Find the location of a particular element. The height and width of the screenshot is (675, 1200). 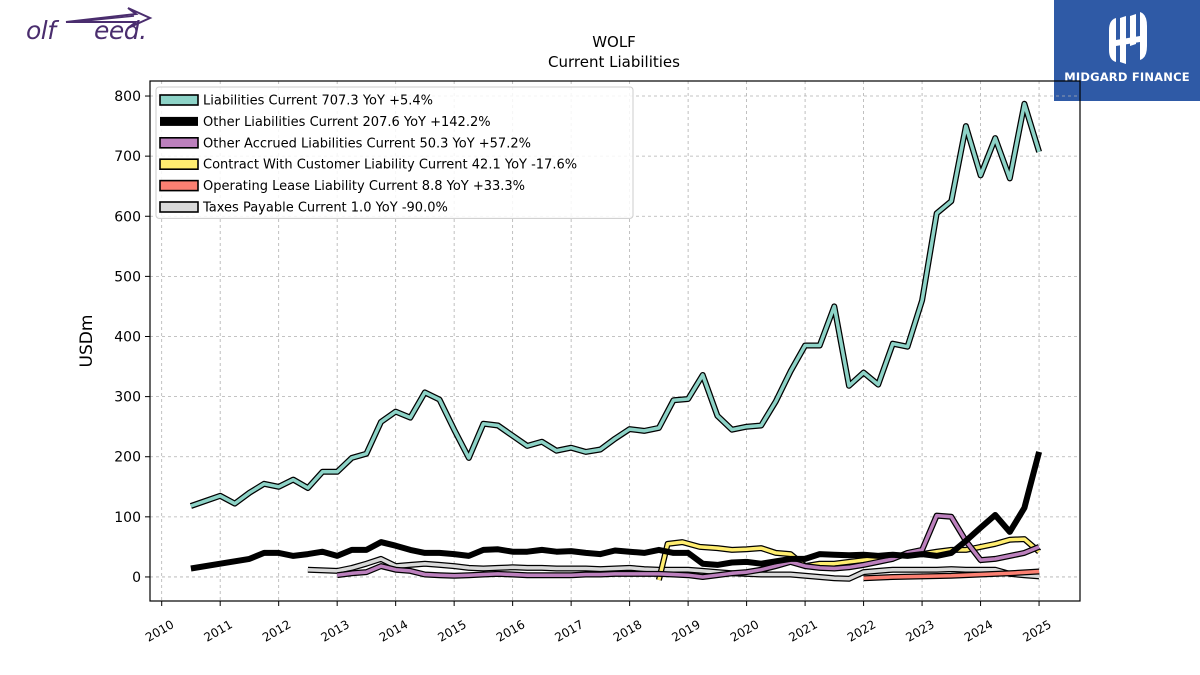

y-tick-label: 200 is located at coordinates (127, 458).